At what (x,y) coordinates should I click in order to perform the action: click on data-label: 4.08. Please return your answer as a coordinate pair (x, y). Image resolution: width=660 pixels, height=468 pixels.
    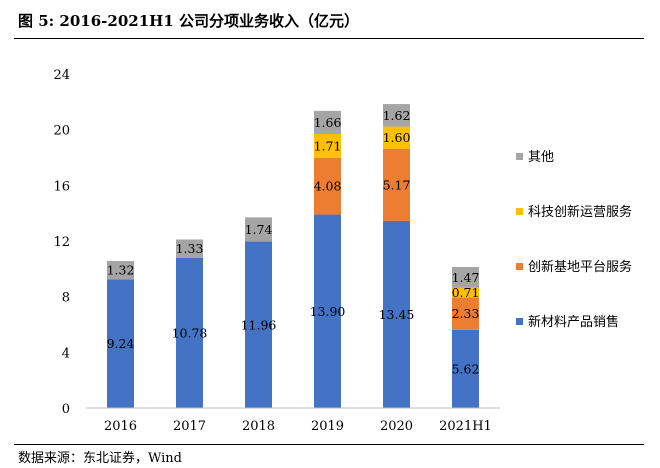
    Looking at the image, I should click on (328, 186).